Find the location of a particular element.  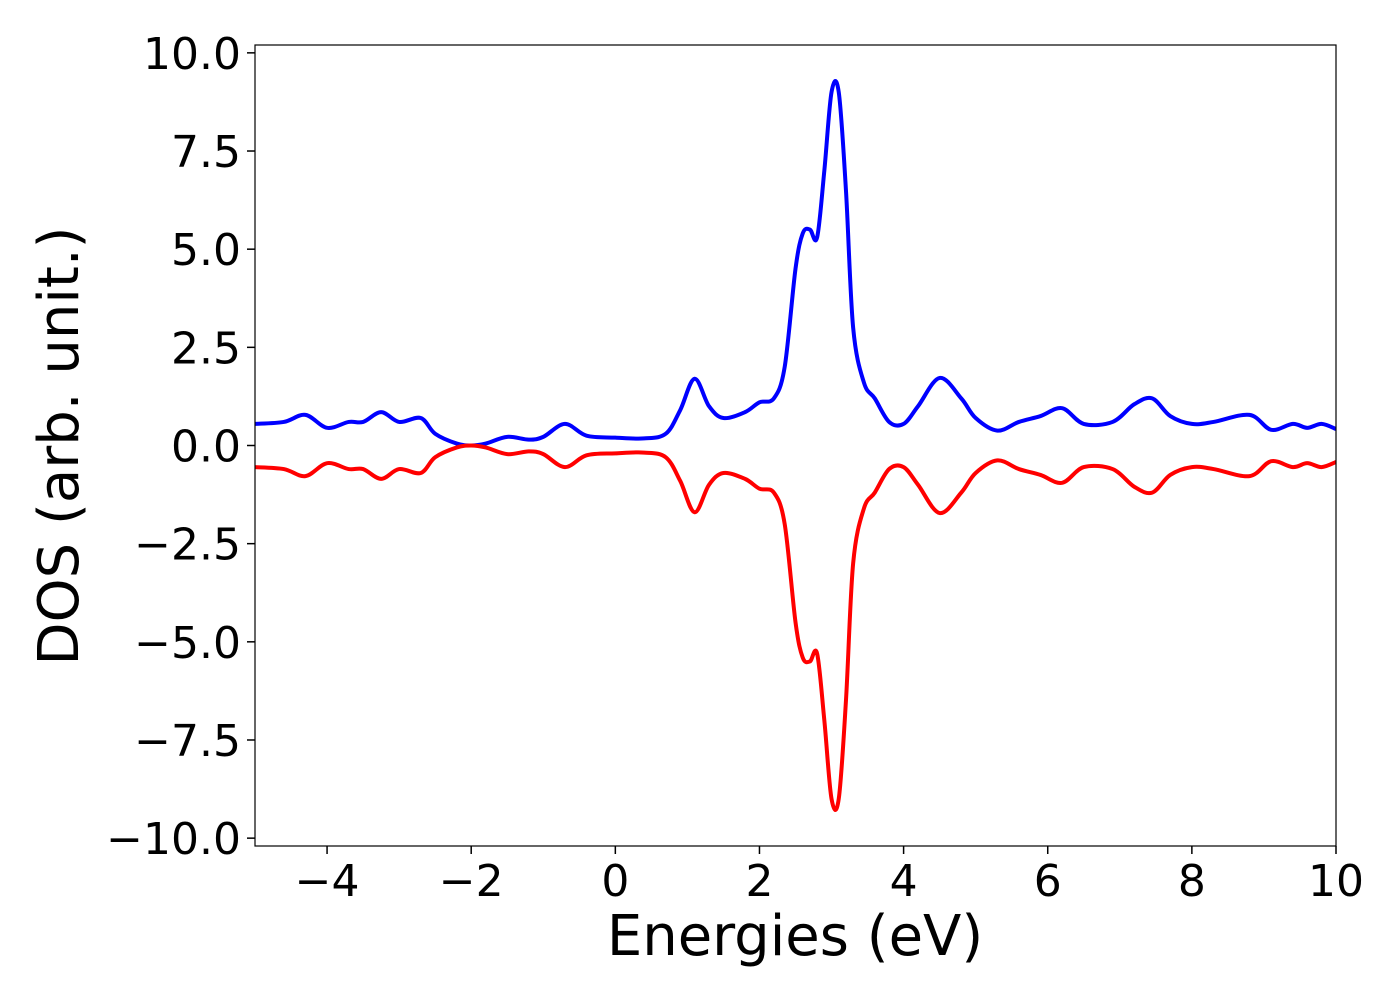

x-axis-label: Energies (eV) is located at coordinates (795, 936).